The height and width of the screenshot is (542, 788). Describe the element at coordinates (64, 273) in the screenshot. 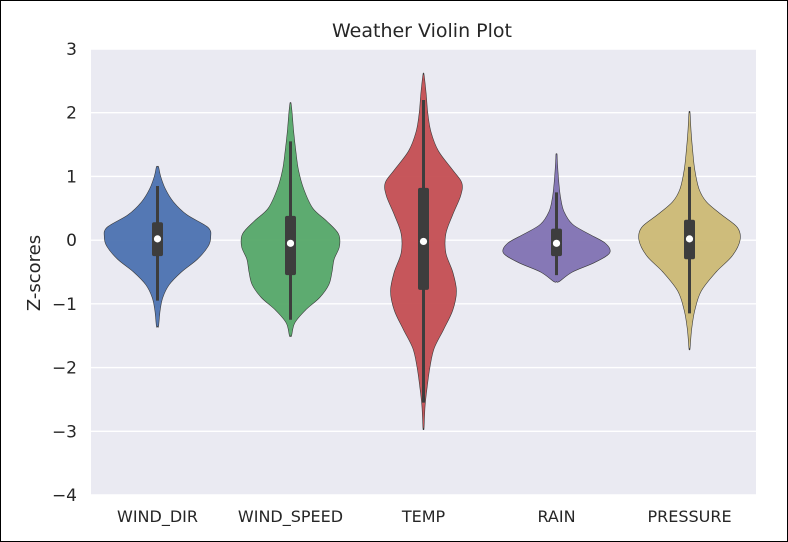

I see `y-tick-labels: 3 2 1 0 −1 −2 −3 −4` at that location.